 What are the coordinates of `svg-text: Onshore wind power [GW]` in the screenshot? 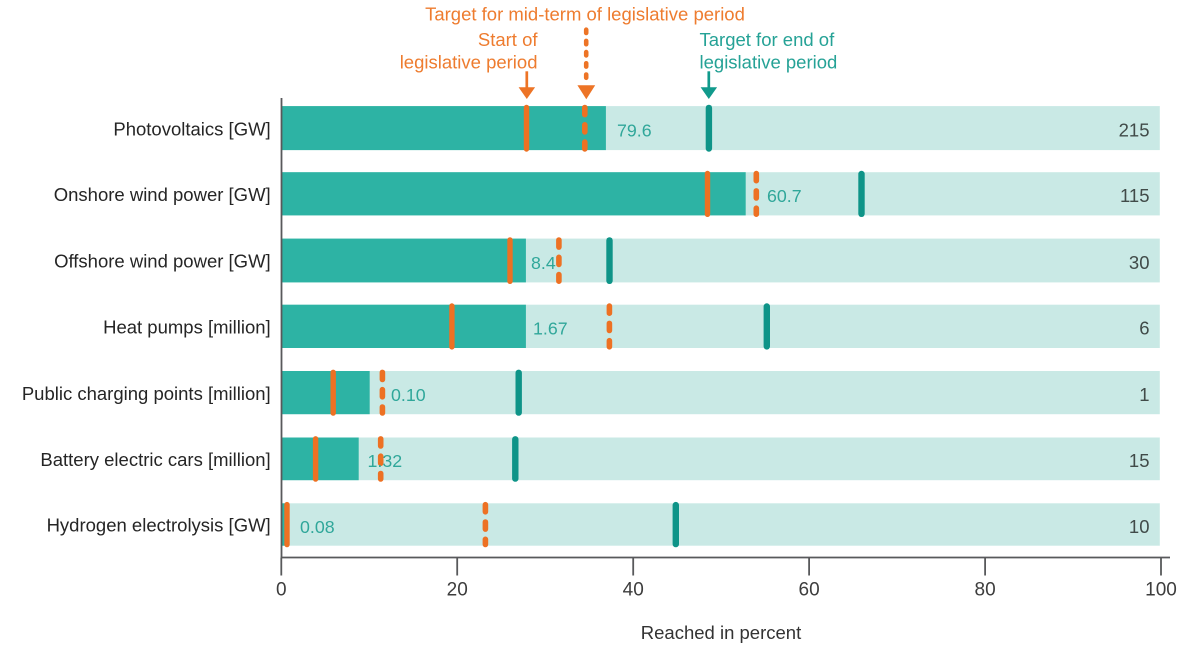 It's located at (162, 194).